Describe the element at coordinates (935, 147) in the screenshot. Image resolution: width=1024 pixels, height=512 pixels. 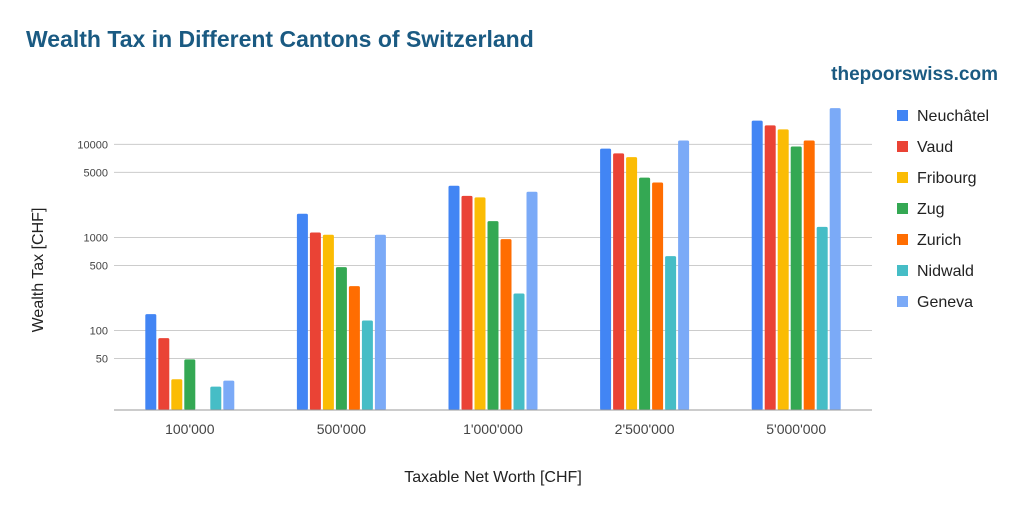
I see `legend-label: Vaud` at that location.